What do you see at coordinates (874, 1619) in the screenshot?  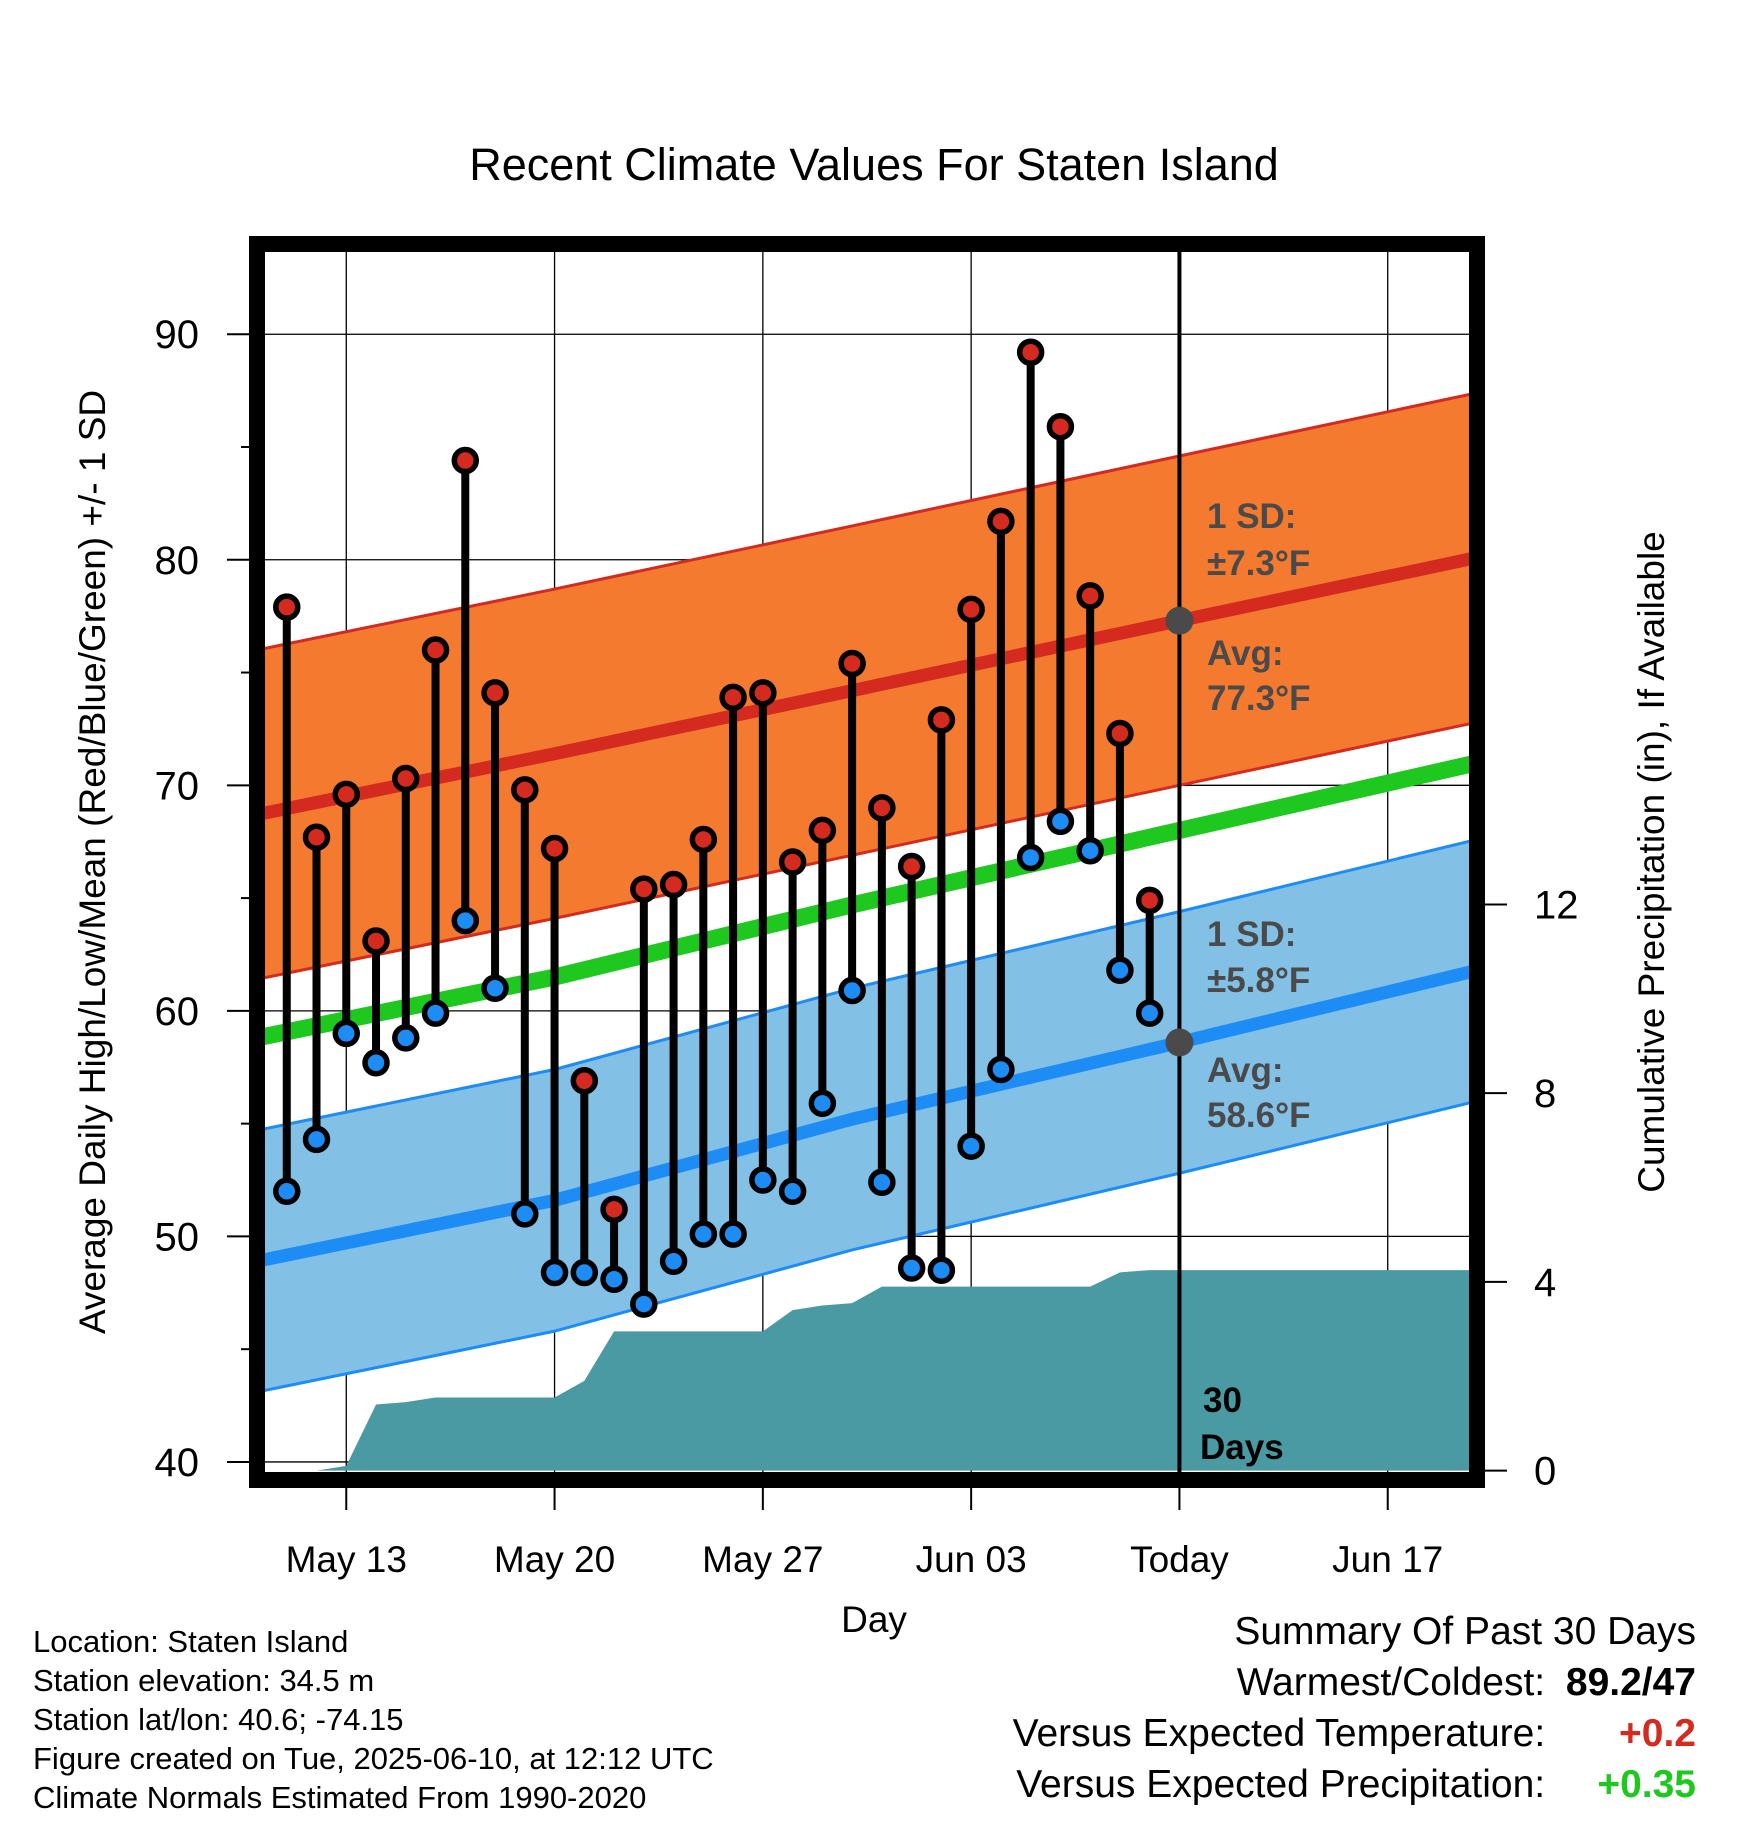 I see `x-axis-title: Day` at bounding box center [874, 1619].